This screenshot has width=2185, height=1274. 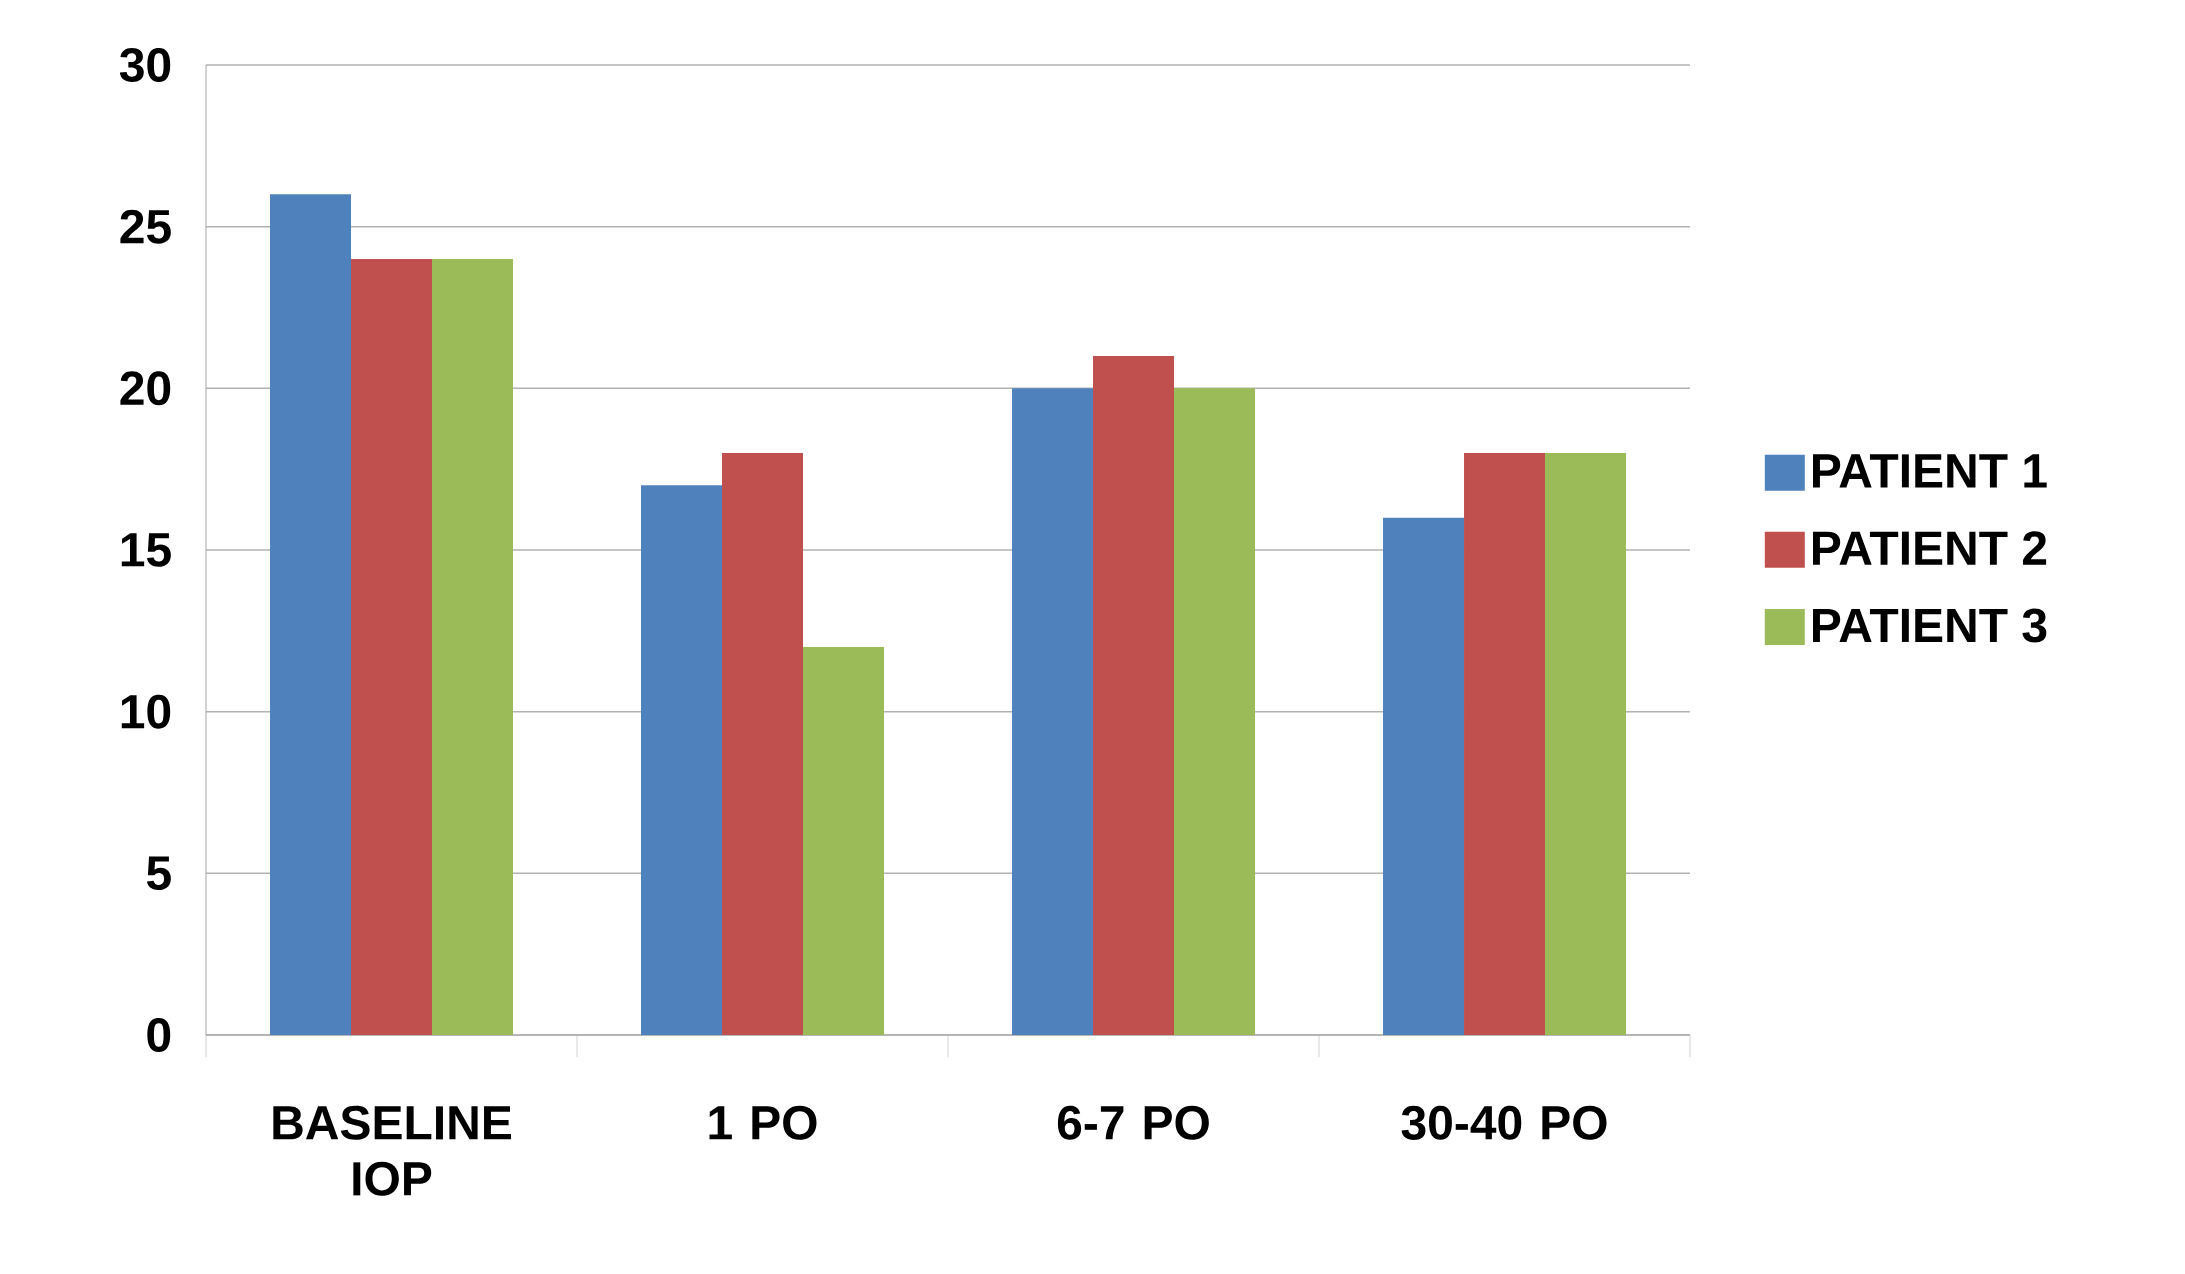 I want to click on x-tick-label: 6-7 PO, so click(x=1133, y=1122).